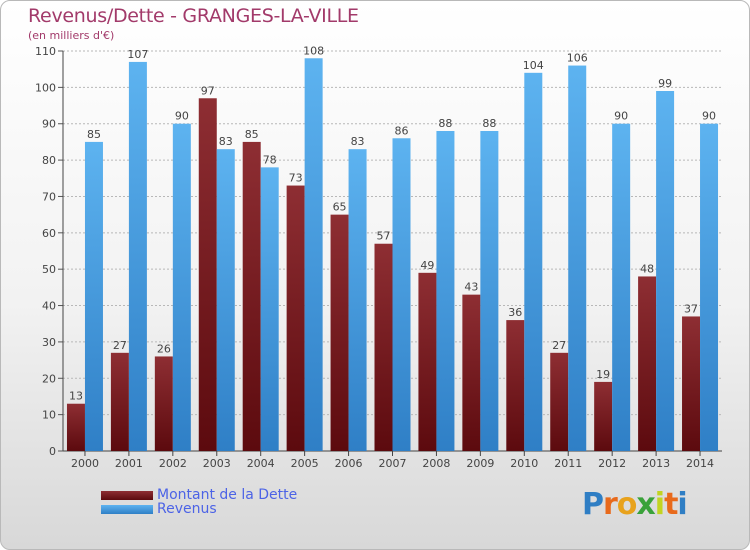 The width and height of the screenshot is (750, 550). I want to click on y-tick-label: 100, so click(45, 87).